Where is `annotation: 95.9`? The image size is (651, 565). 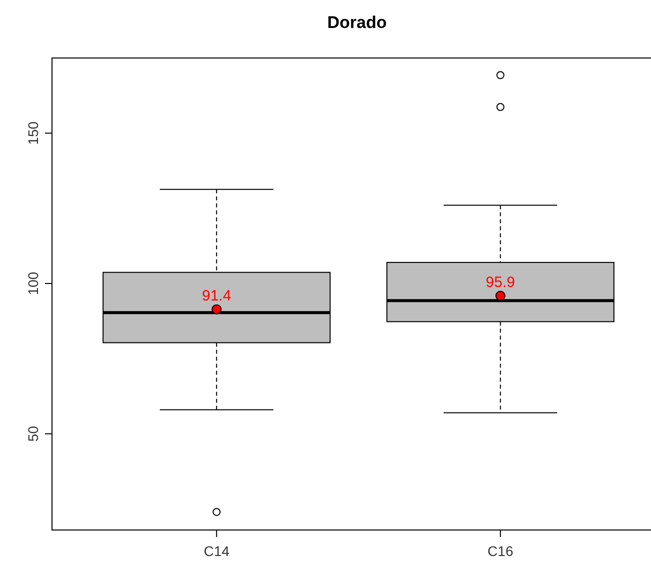 annotation: 95.9 is located at coordinates (500, 282).